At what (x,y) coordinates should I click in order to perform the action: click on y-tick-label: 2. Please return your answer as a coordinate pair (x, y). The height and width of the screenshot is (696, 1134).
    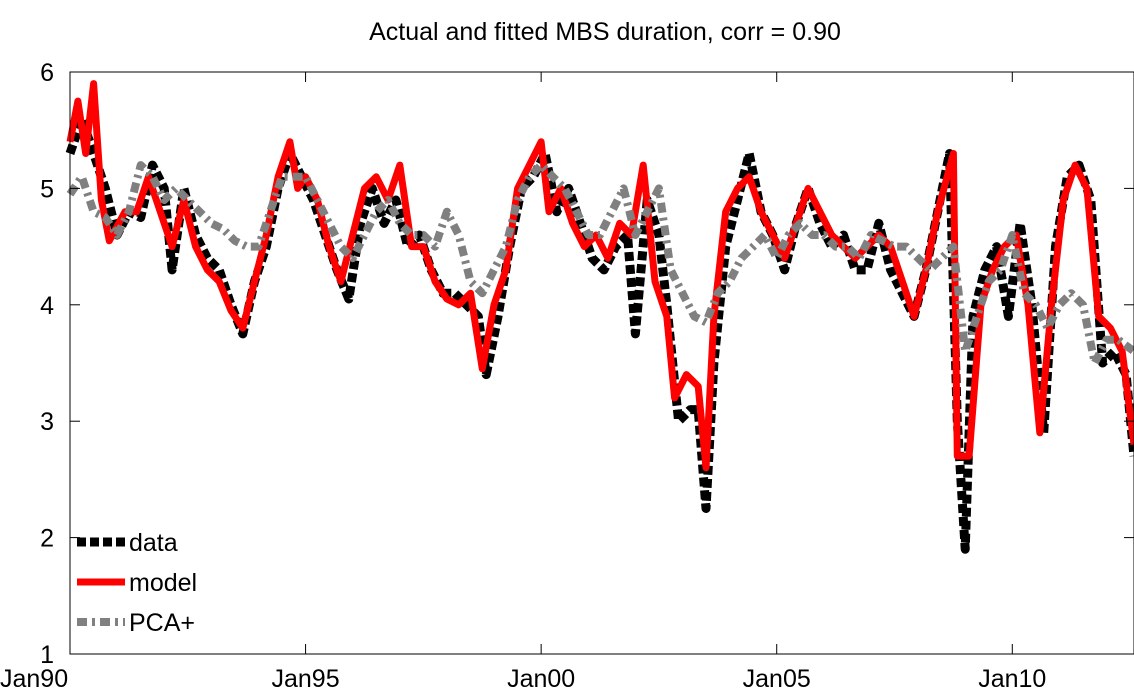
    Looking at the image, I should click on (47, 539).